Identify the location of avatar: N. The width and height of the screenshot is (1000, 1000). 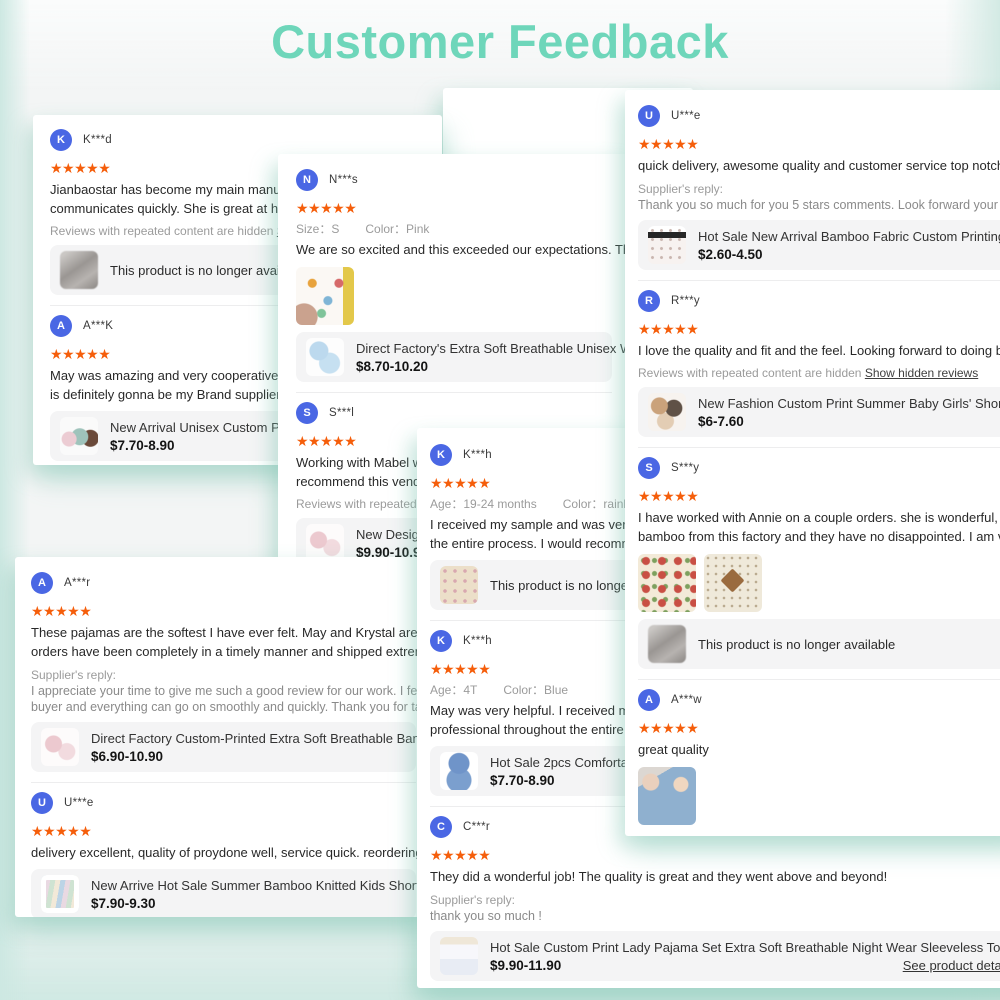
(307, 180).